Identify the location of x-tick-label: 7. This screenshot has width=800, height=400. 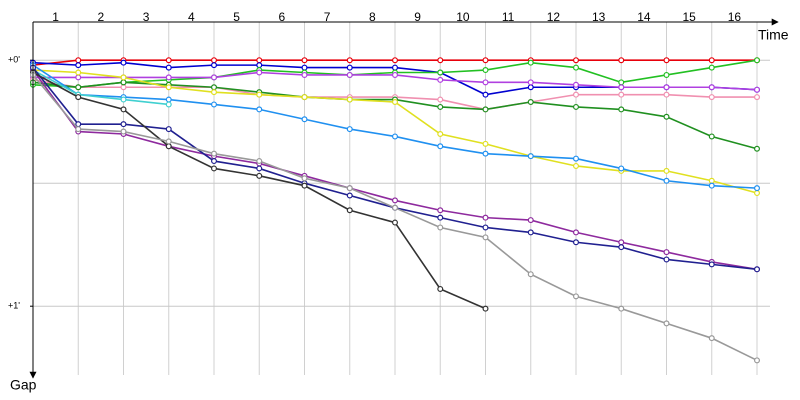
(327, 17).